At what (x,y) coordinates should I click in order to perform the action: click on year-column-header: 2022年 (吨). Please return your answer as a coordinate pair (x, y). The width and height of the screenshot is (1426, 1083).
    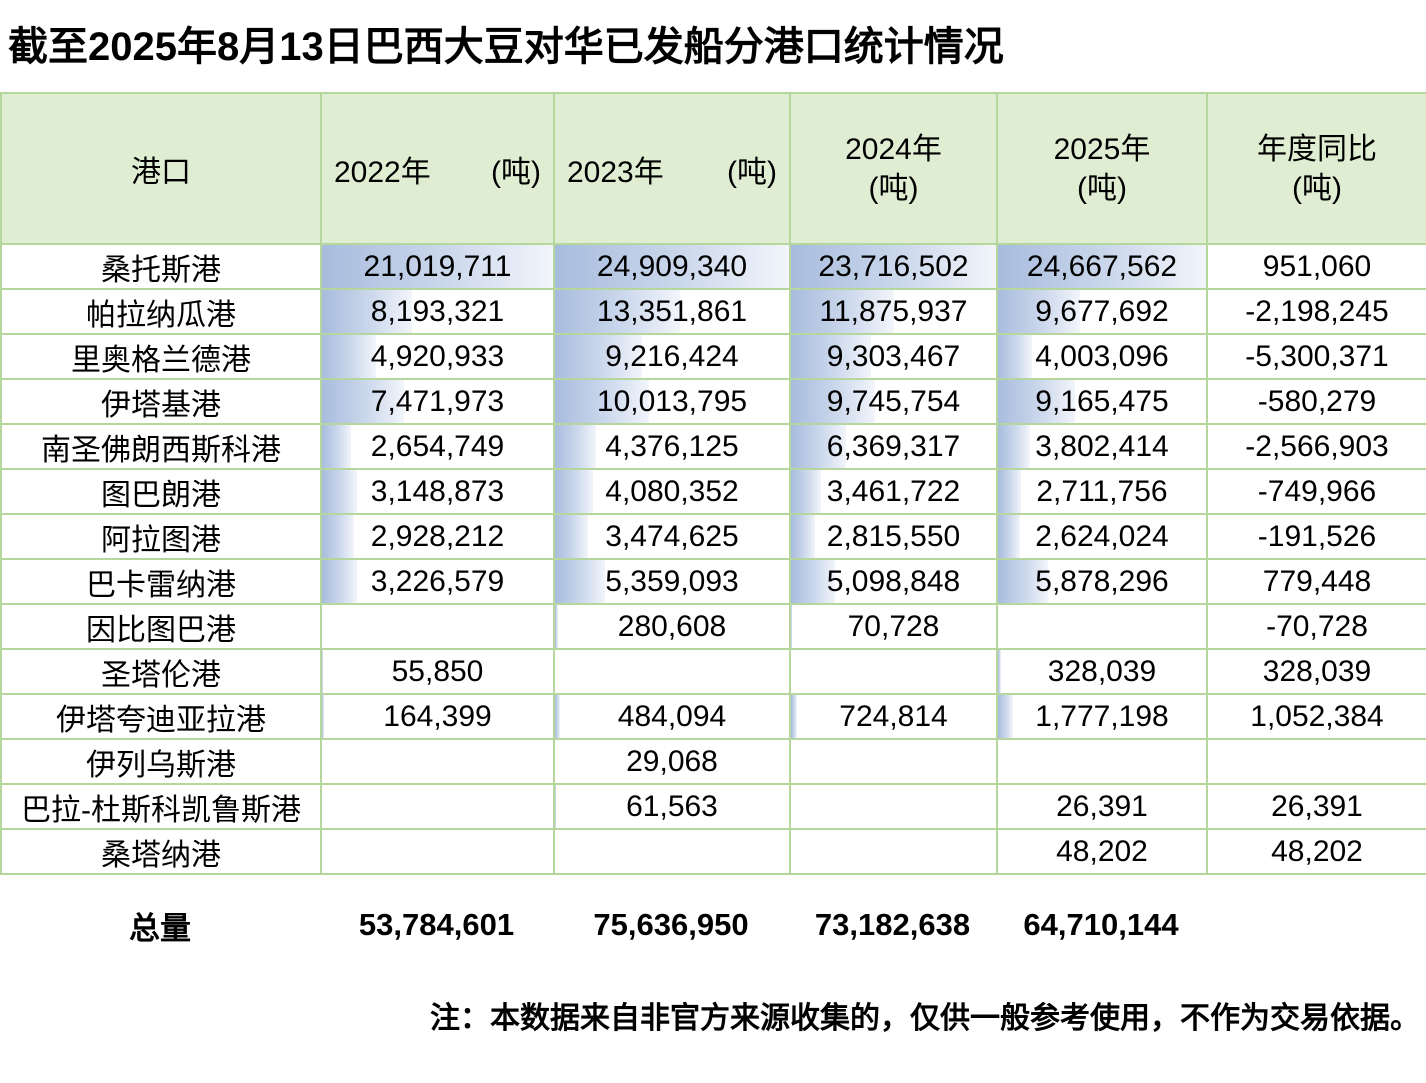
    Looking at the image, I should click on (438, 169).